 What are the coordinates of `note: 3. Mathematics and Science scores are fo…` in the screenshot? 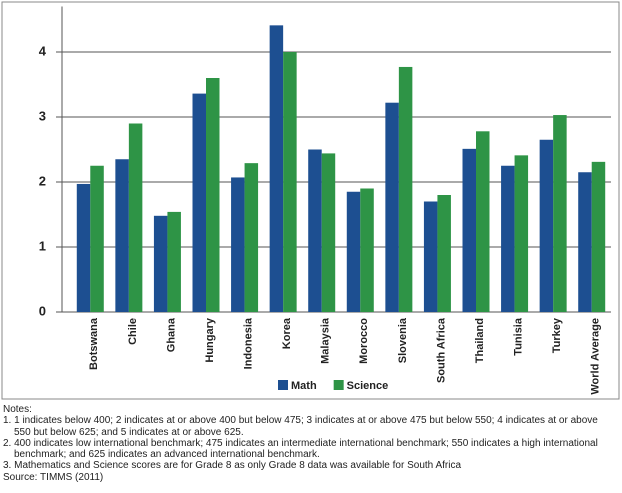 It's located at (232, 466).